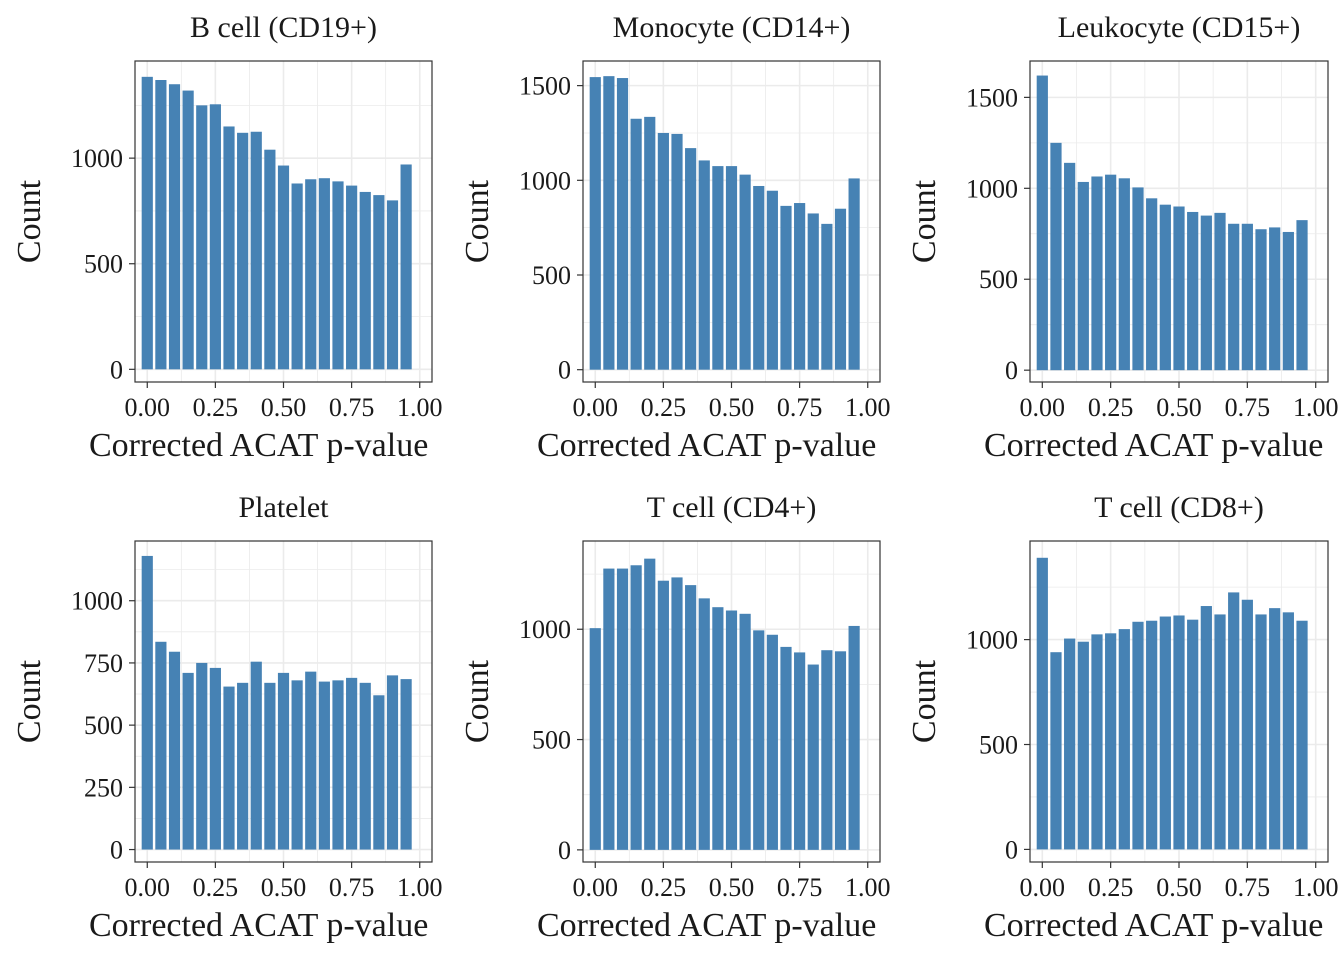  What do you see at coordinates (1179, 507) in the screenshot?
I see `chart-title: T cell (CD8+)` at bounding box center [1179, 507].